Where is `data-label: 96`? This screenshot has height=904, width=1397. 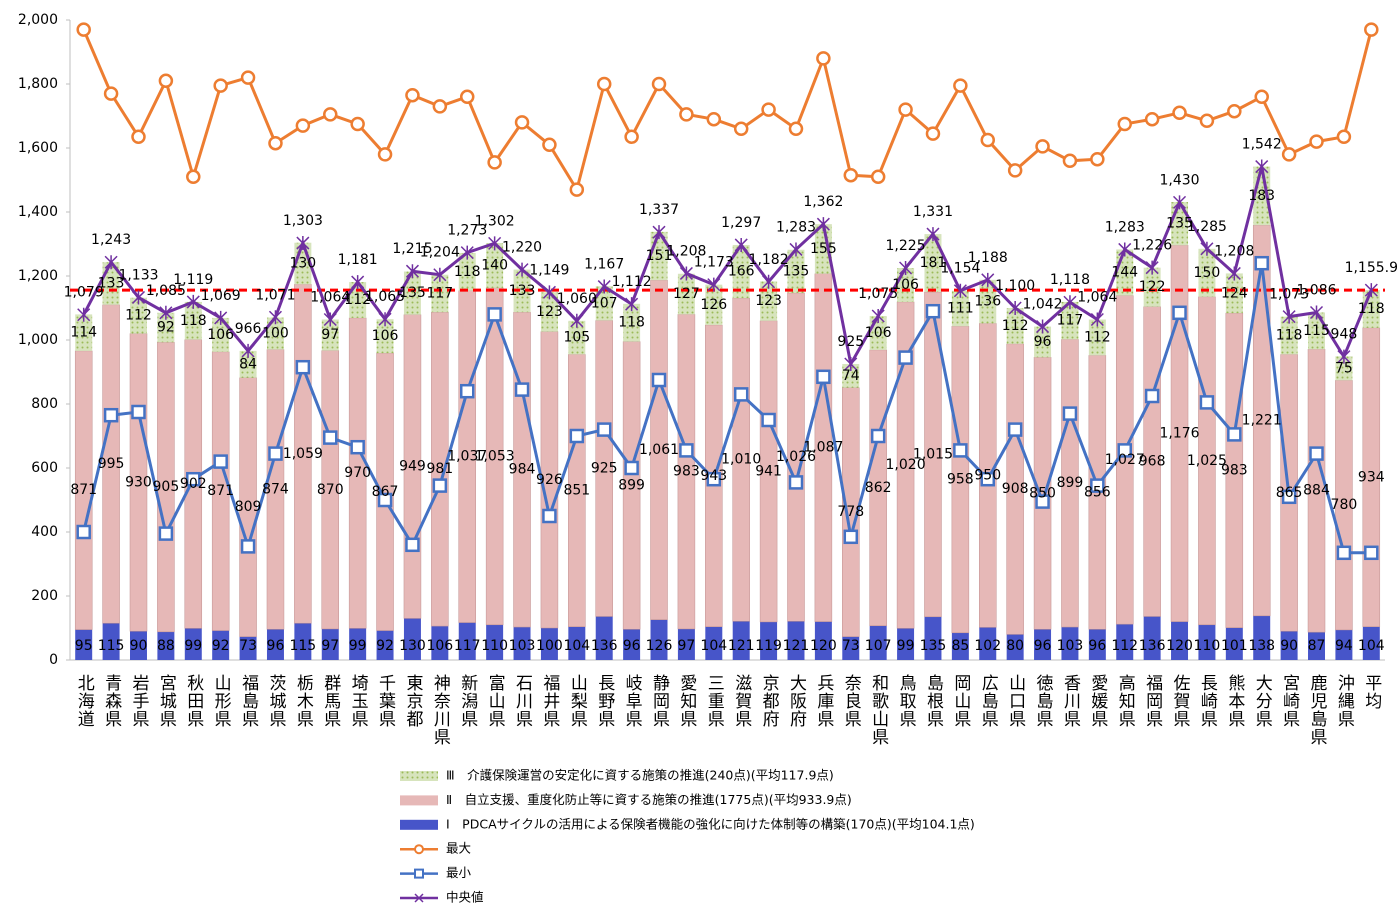
data-label: 96 is located at coordinates (1097, 646).